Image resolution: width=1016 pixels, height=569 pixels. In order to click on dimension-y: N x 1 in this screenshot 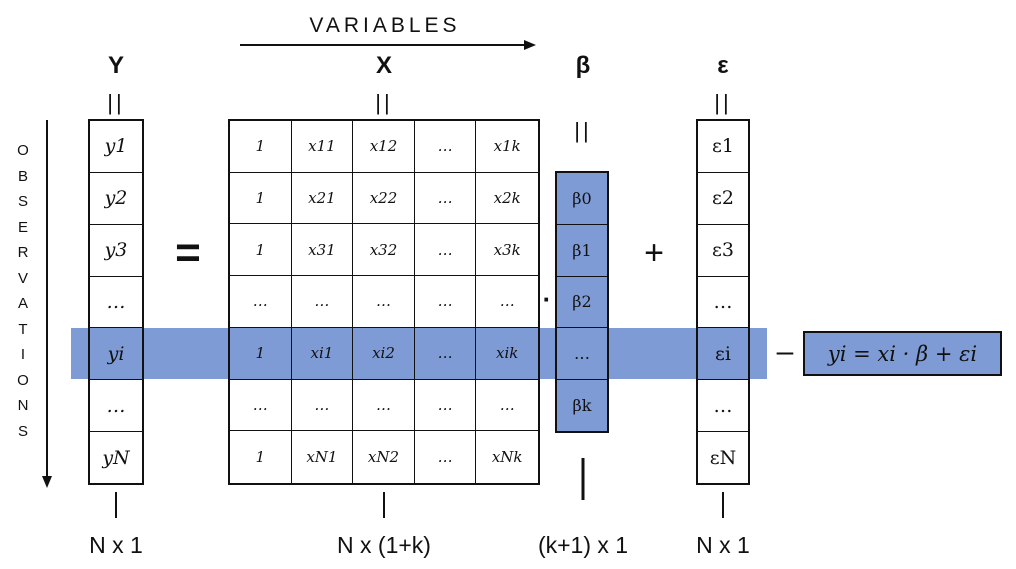, I will do `click(116, 545)`.